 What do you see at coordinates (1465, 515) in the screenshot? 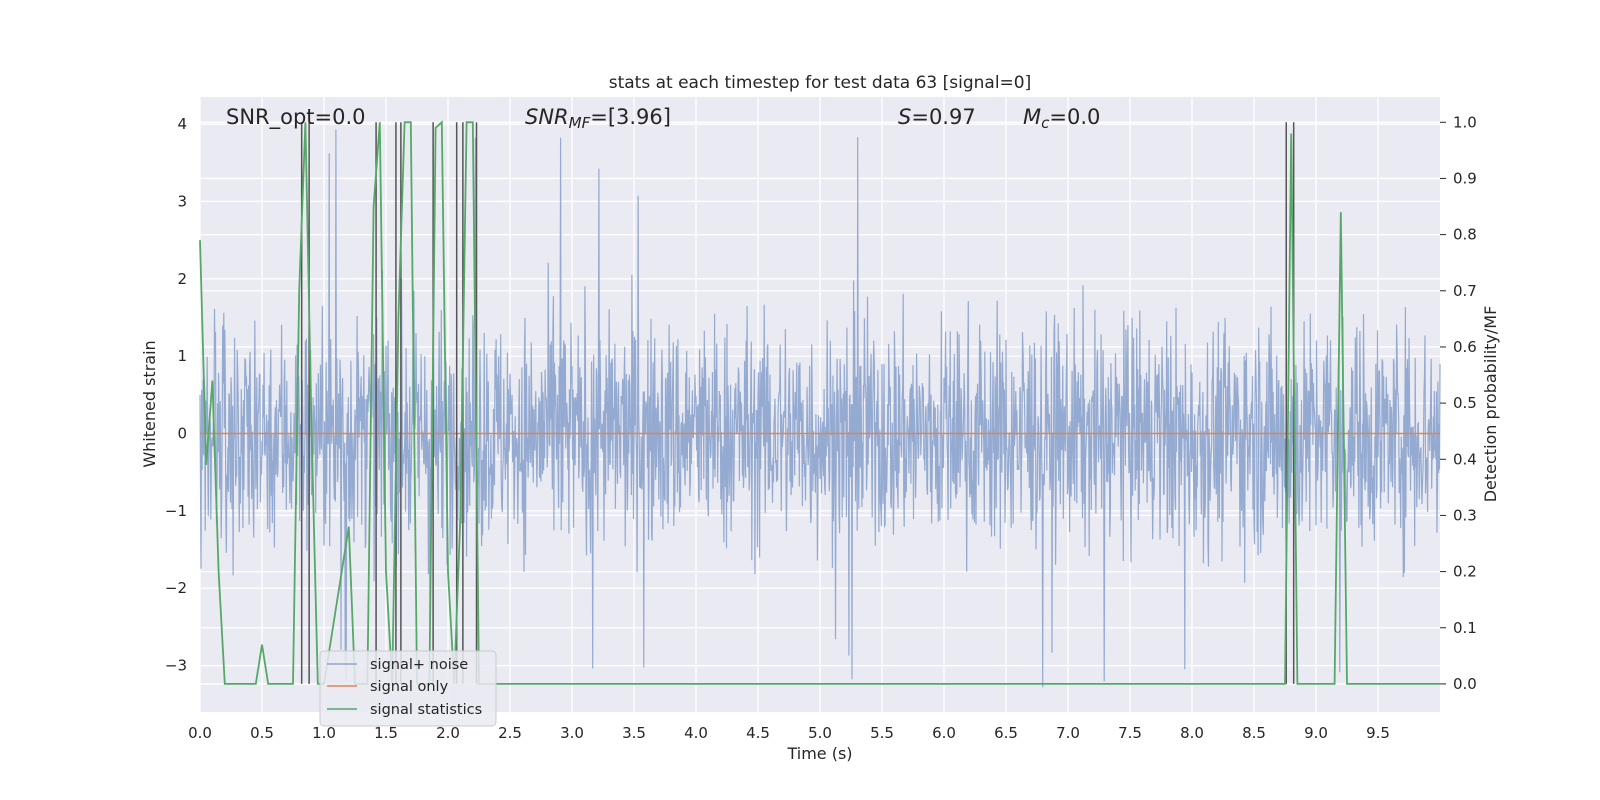
I see `y-right-tick-label: 0.3` at bounding box center [1465, 515].